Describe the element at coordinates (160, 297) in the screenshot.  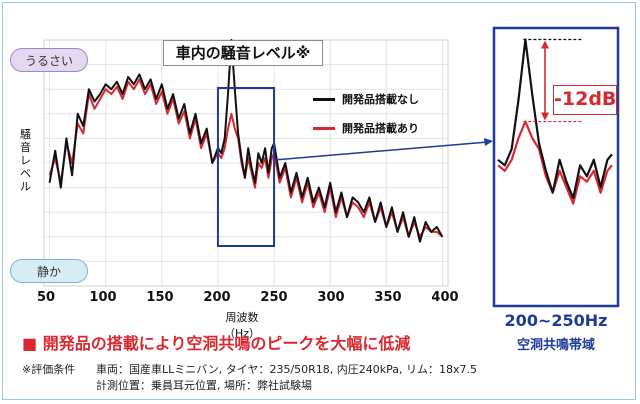
I see `x-tick-label: 150` at that location.